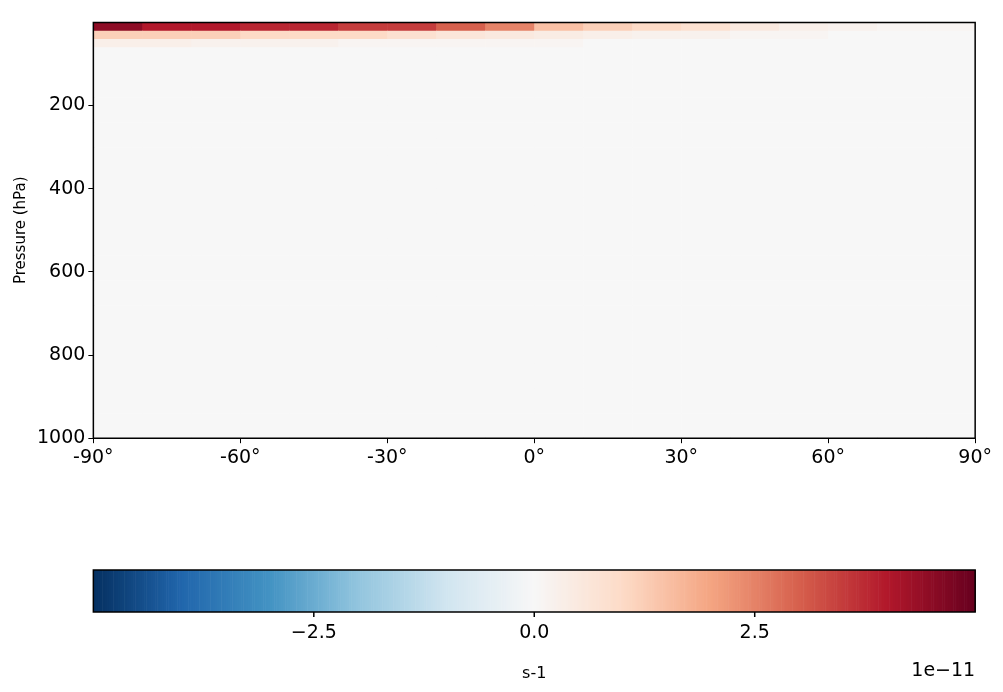  What do you see at coordinates (67, 103) in the screenshot?
I see `y-tick-label: 200` at bounding box center [67, 103].